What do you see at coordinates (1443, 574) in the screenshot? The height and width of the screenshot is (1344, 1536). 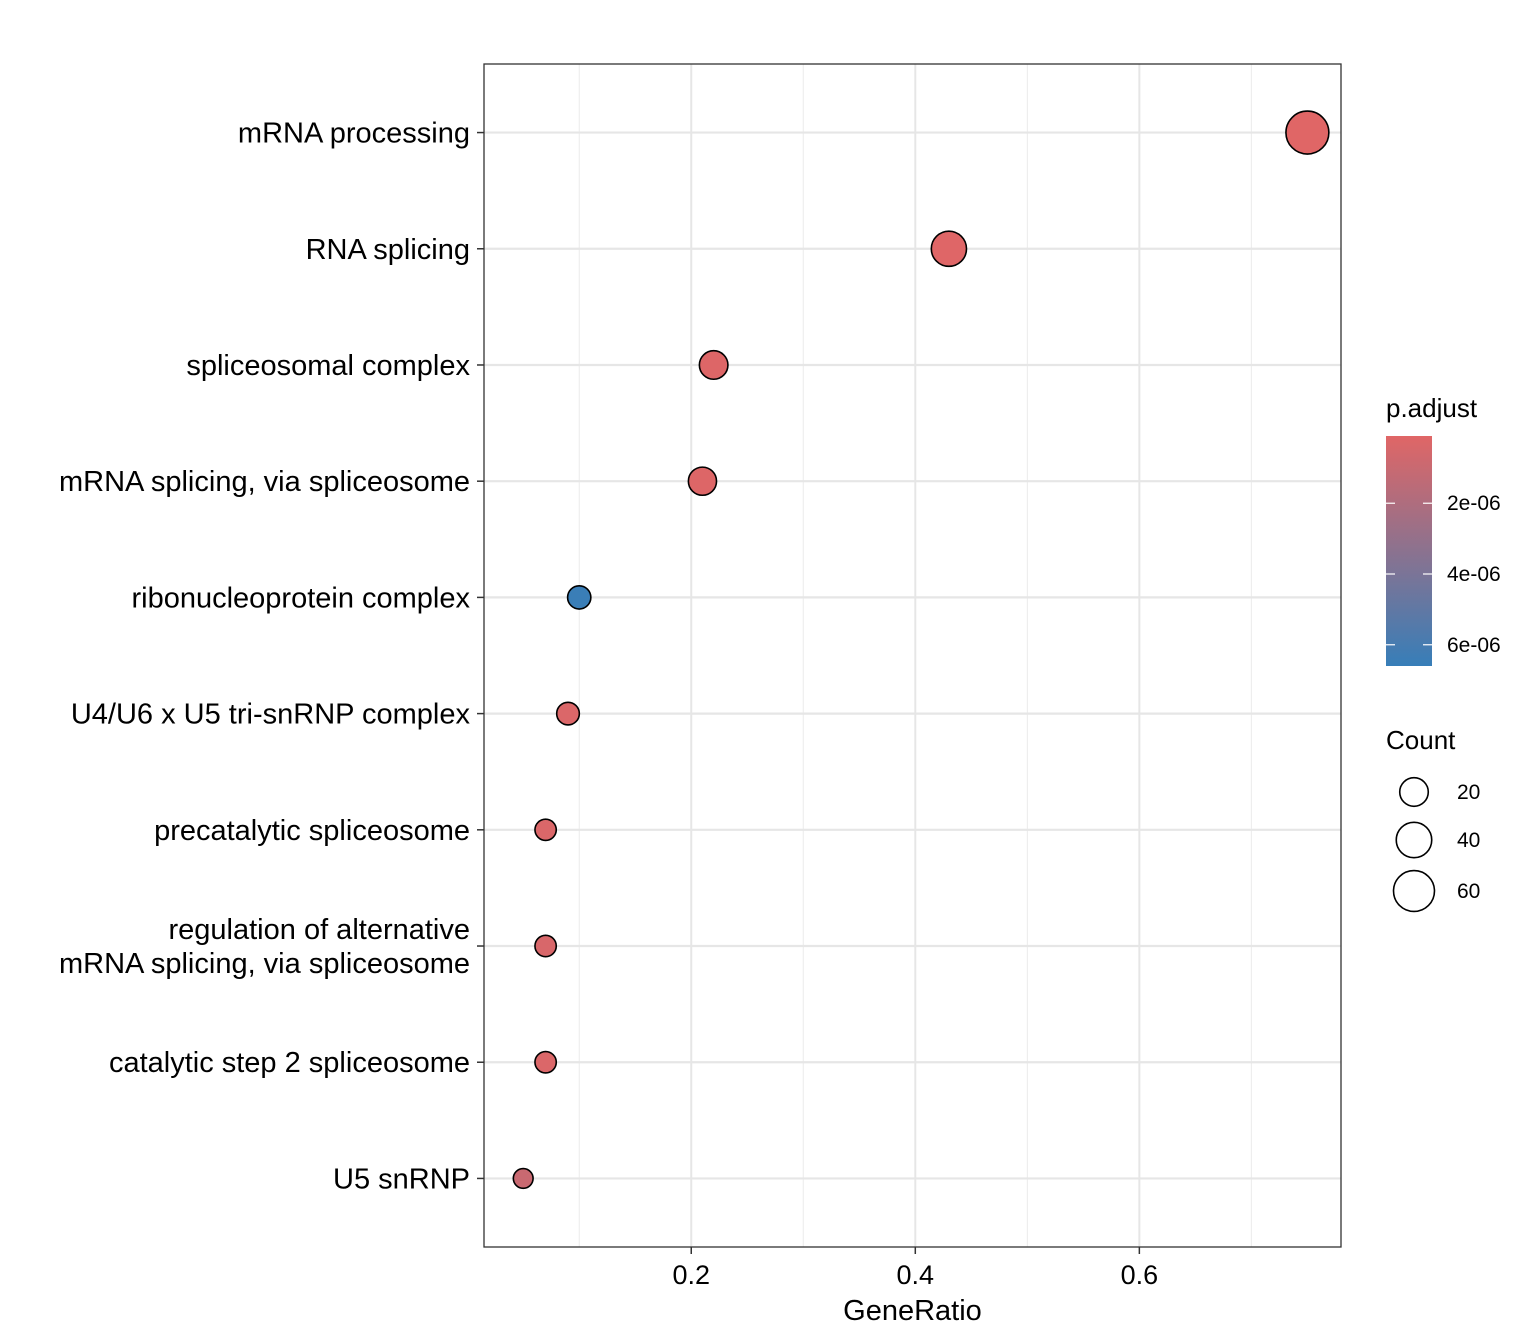 I see `colorbar-ticks: 2e-06 4e-06 6e-06` at bounding box center [1443, 574].